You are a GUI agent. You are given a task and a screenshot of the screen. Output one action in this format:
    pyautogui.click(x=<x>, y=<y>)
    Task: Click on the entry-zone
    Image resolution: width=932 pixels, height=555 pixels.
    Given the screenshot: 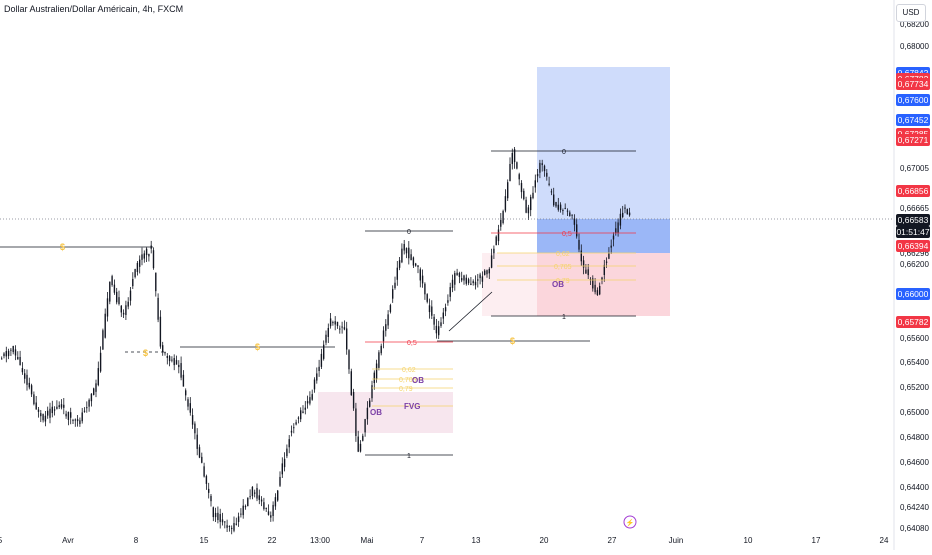 What is the action you would take?
    pyautogui.click(x=603, y=236)
    